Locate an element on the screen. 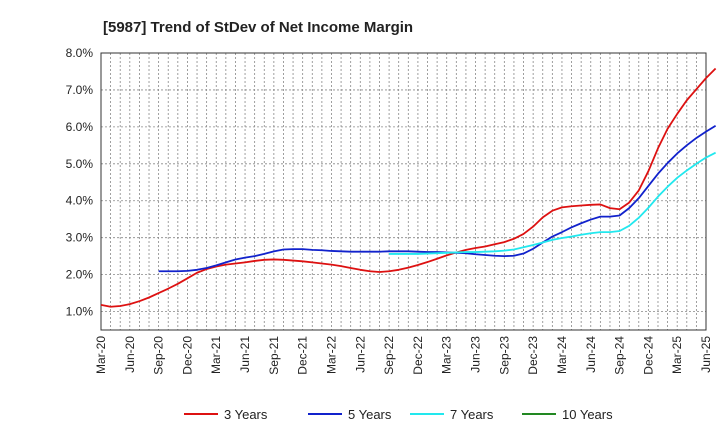 The image size is (720, 440). y-tick-label: 1.0% is located at coordinates (80, 312).